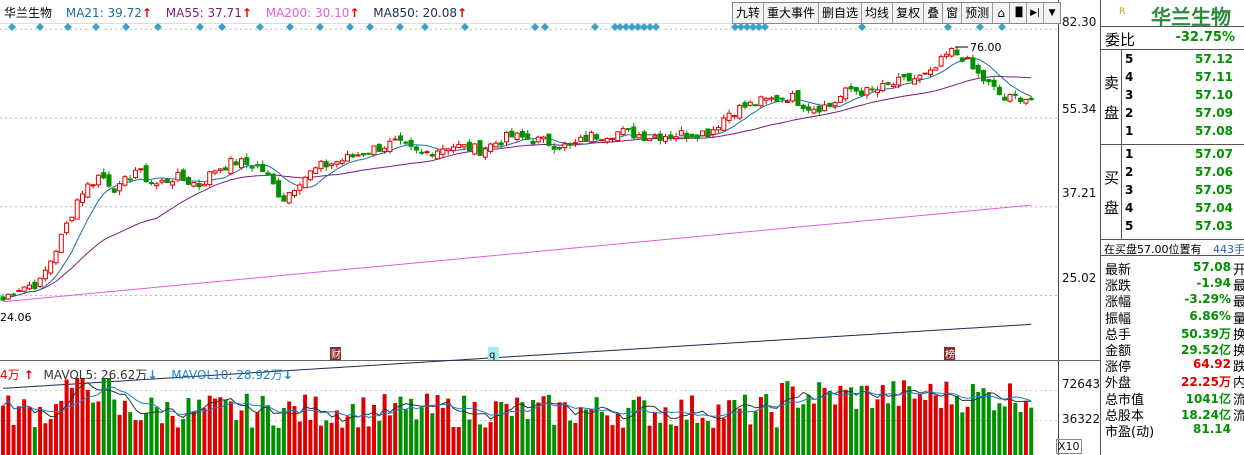  I want to click on sell-row: 1 57.08, so click(1179, 131).